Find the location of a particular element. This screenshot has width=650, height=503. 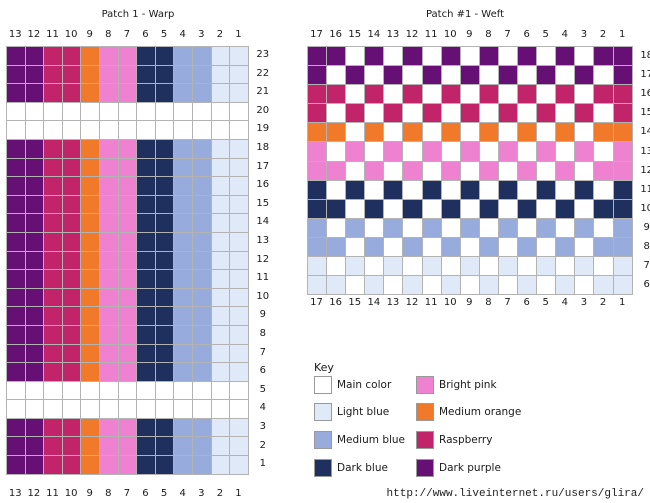

column-label: 17 is located at coordinates (316, 34).